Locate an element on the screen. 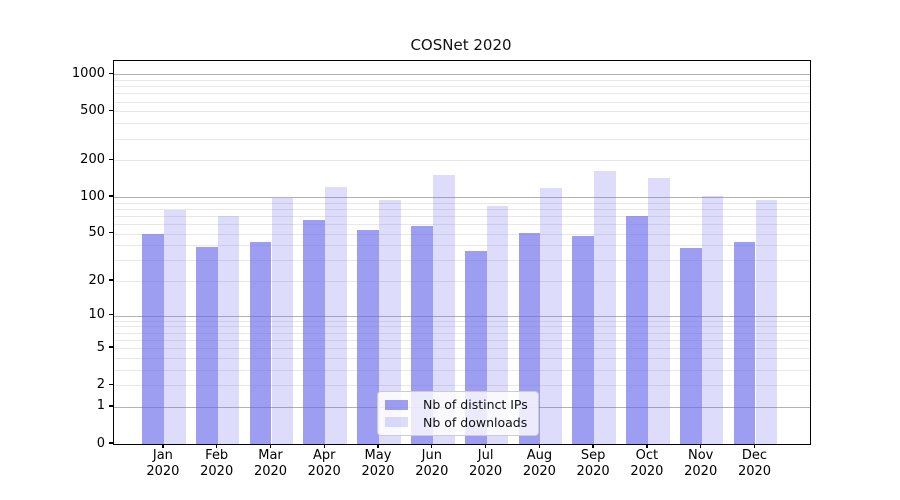 This screenshot has width=900, height=500. legend-entry-downloads: Nb of downloads is located at coordinates (457, 423).